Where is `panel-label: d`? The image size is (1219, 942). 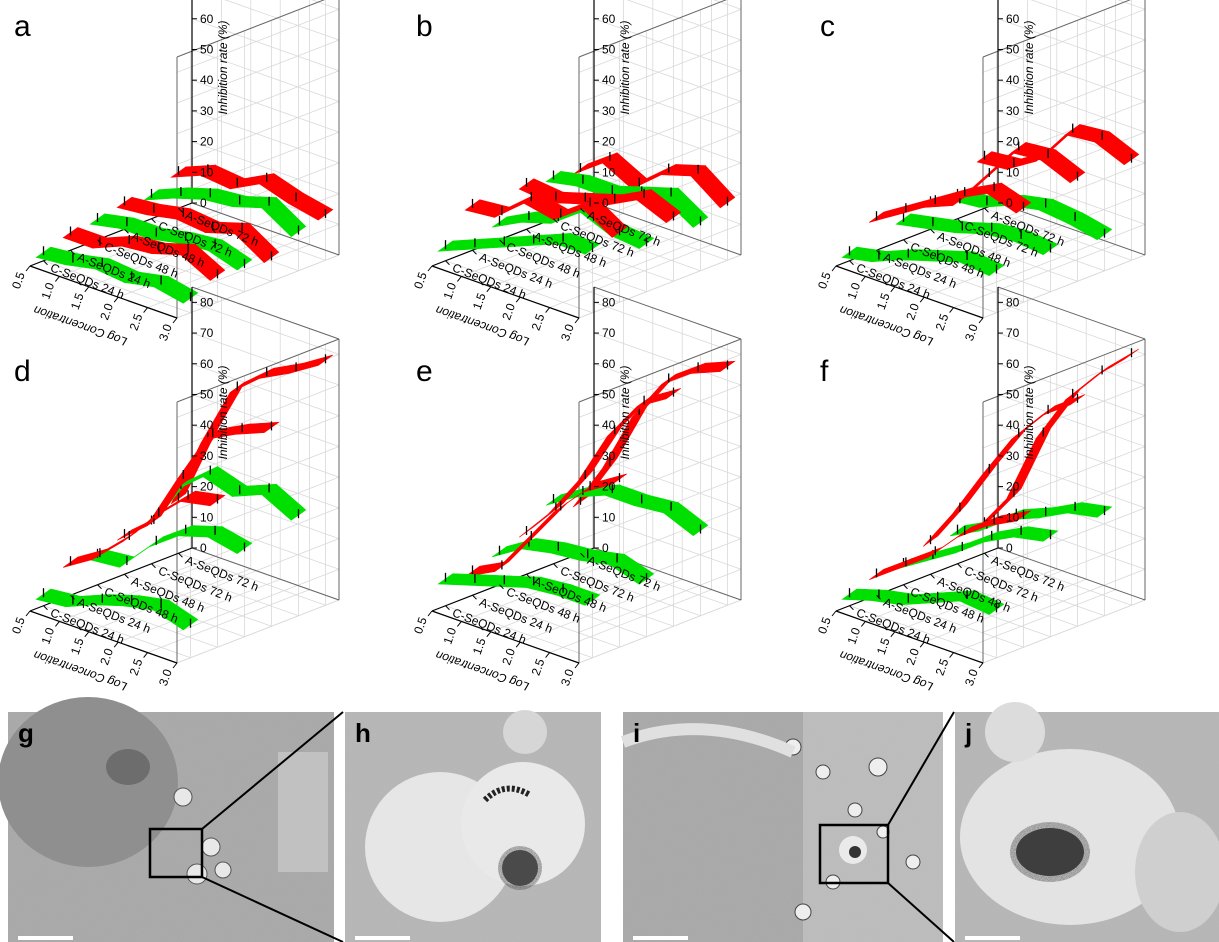 panel-label: d is located at coordinates (22, 371).